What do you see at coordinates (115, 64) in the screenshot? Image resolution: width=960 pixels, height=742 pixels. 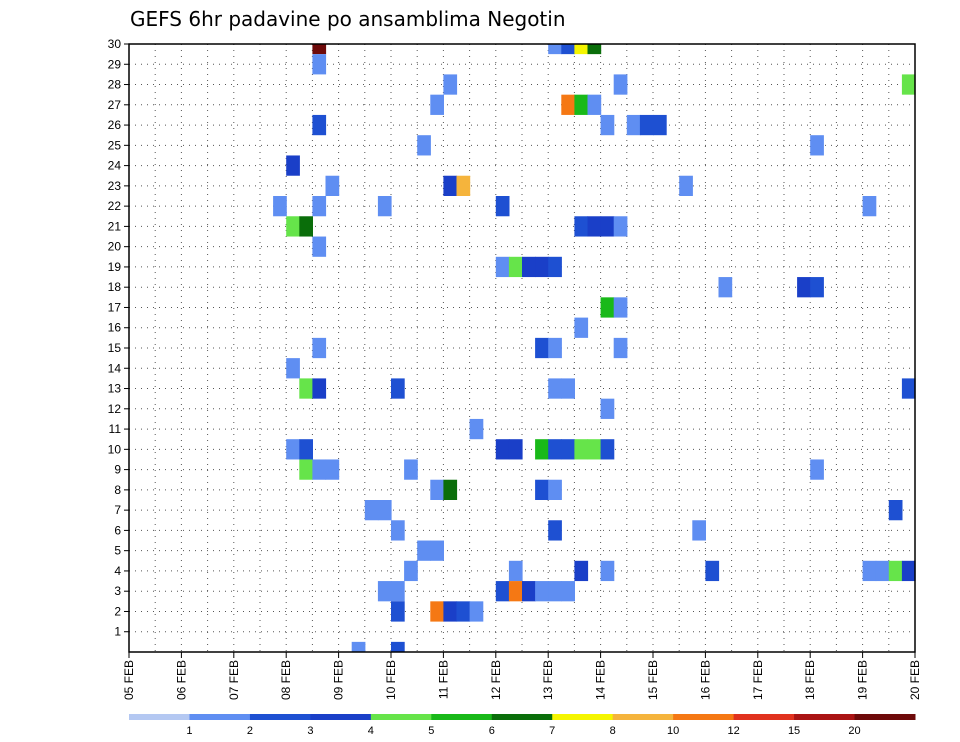 I see `y-tick-label: 29` at bounding box center [115, 64].